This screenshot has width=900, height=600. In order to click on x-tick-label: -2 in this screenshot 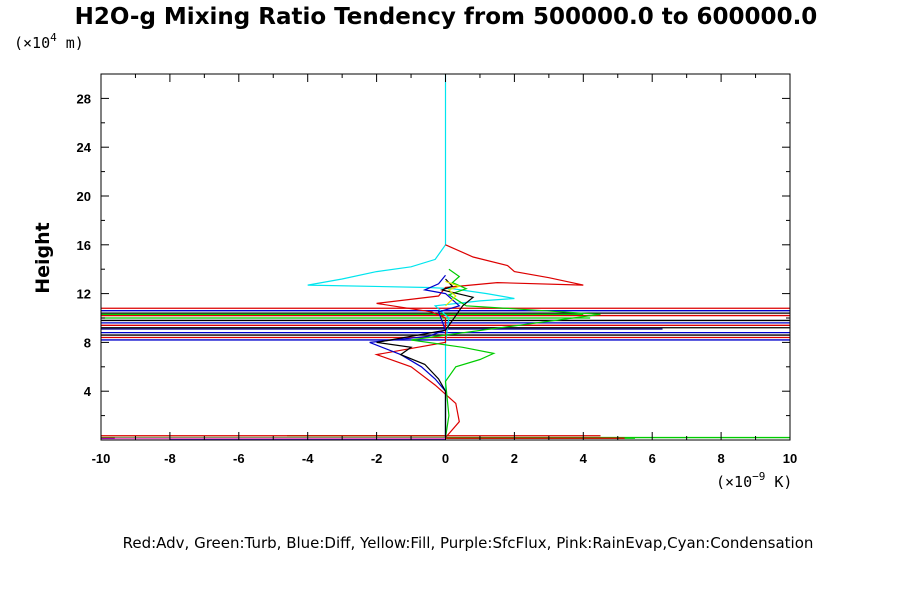, I will do `click(377, 458)`.